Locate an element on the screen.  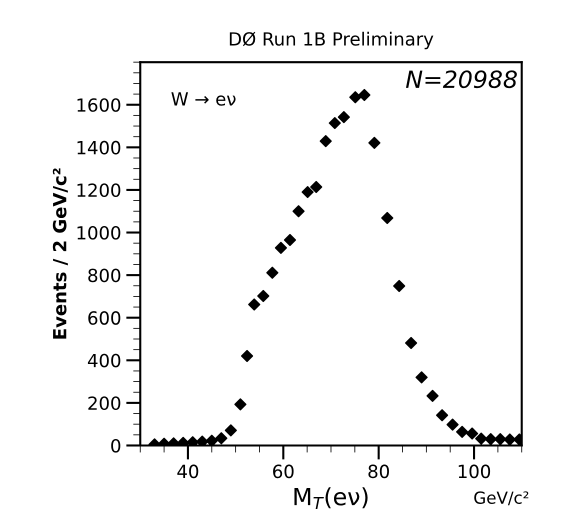
x-tick-label: 40 is located at coordinates (187, 471).